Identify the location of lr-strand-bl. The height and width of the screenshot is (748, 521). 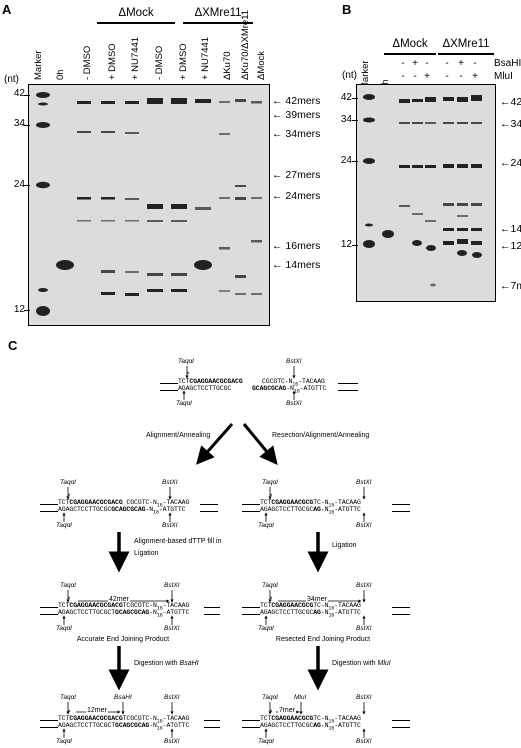
(251, 614).